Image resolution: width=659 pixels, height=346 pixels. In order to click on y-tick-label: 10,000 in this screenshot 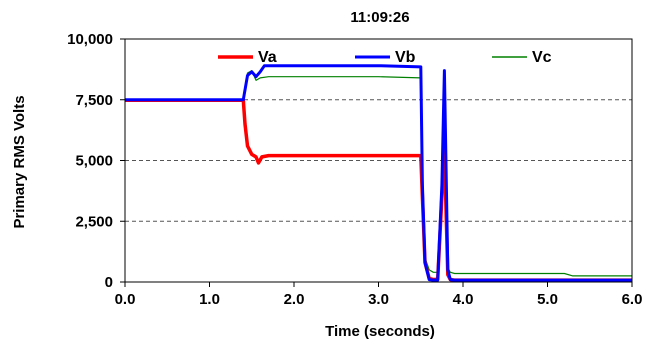, I will do `click(90, 39)`.